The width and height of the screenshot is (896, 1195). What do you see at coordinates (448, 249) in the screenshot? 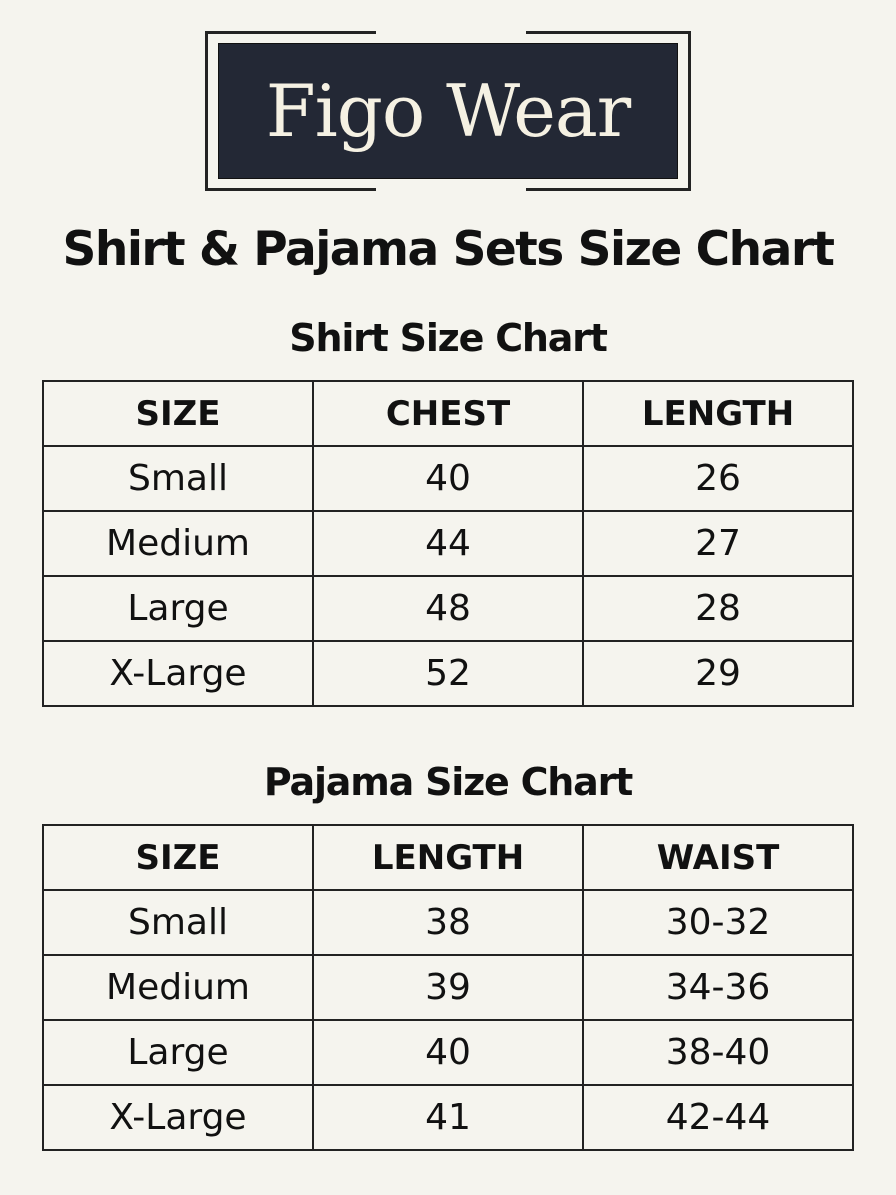
I see `page-title: Shirt & Pajama Sets Size Chart` at bounding box center [448, 249].